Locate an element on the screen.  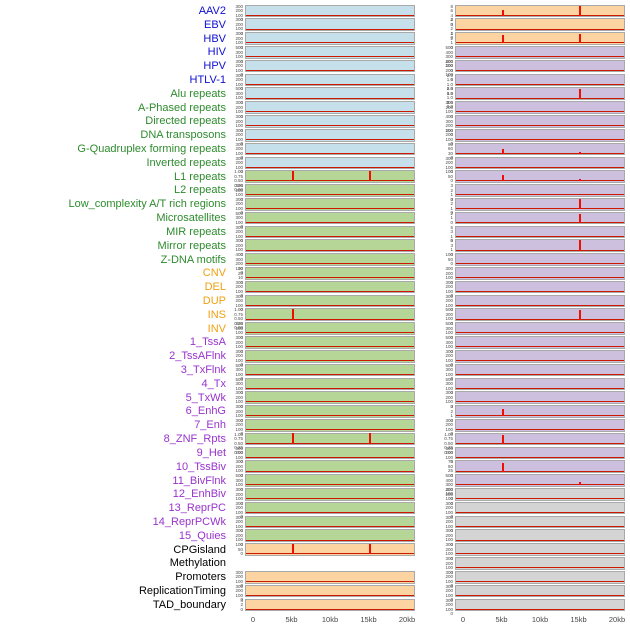
track-label: Inverted repeats is located at coordinates (186, 162).